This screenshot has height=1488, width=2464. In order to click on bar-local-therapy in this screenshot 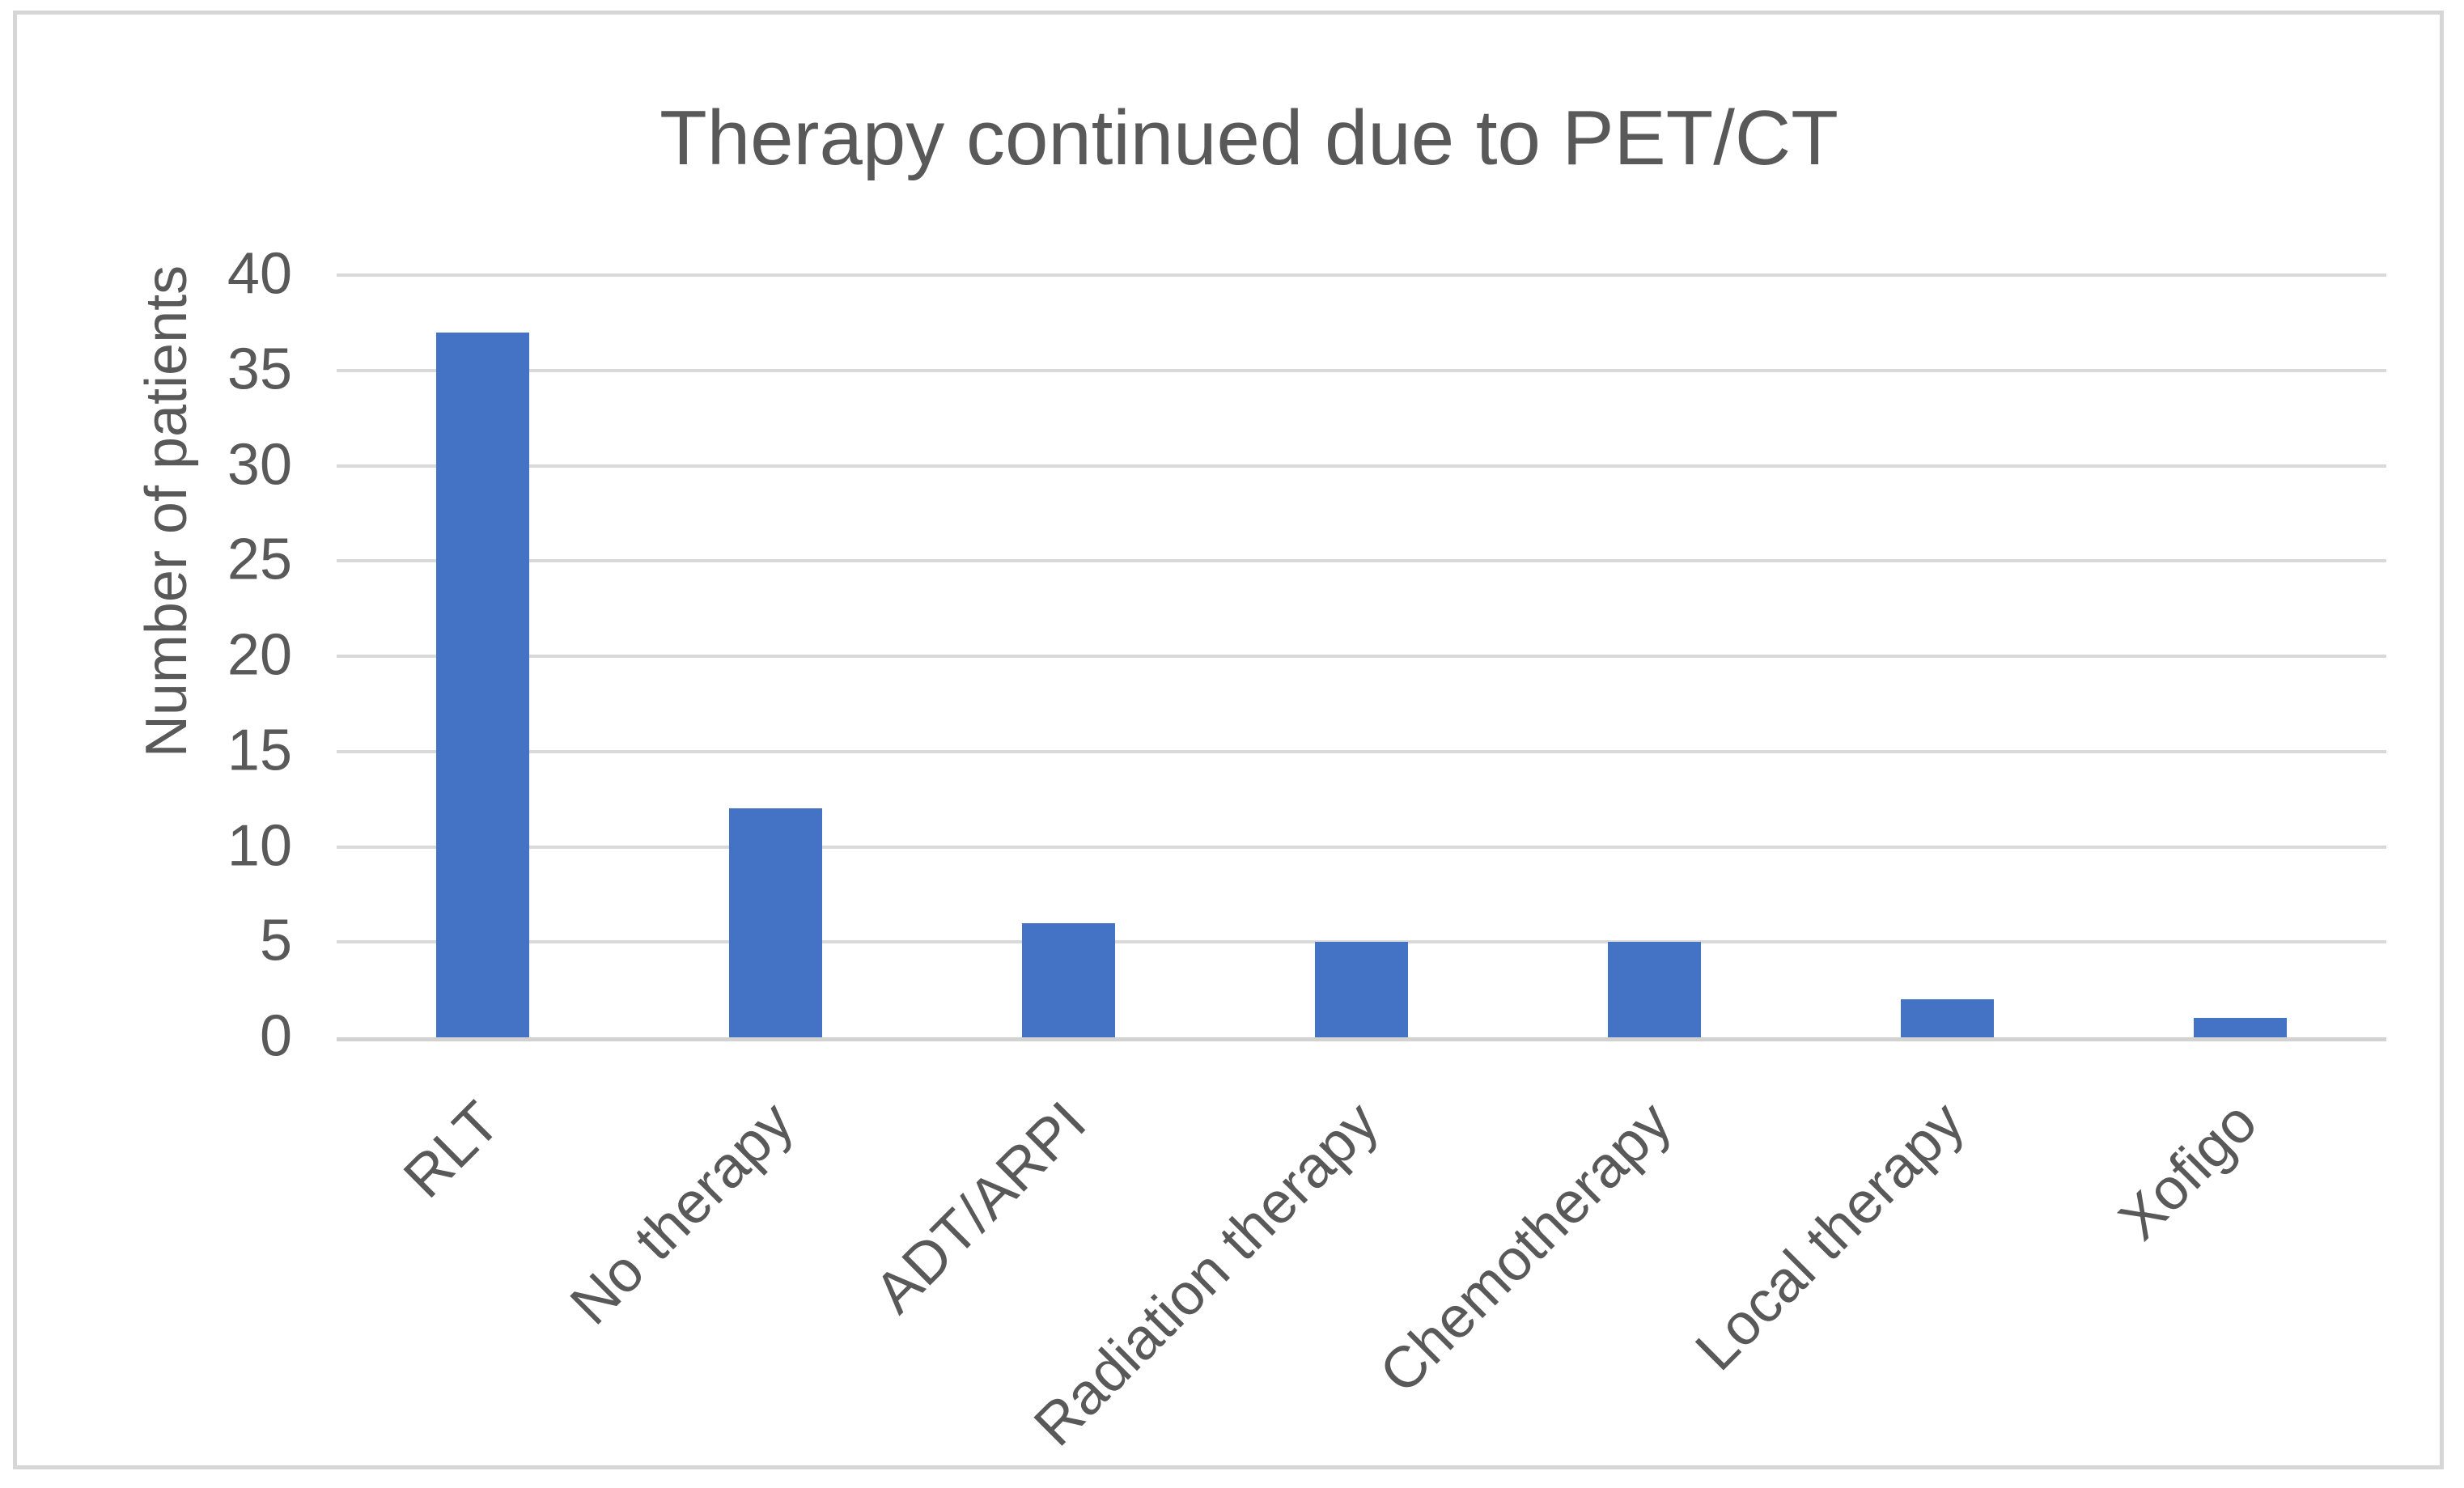, I will do `click(1947, 1017)`.